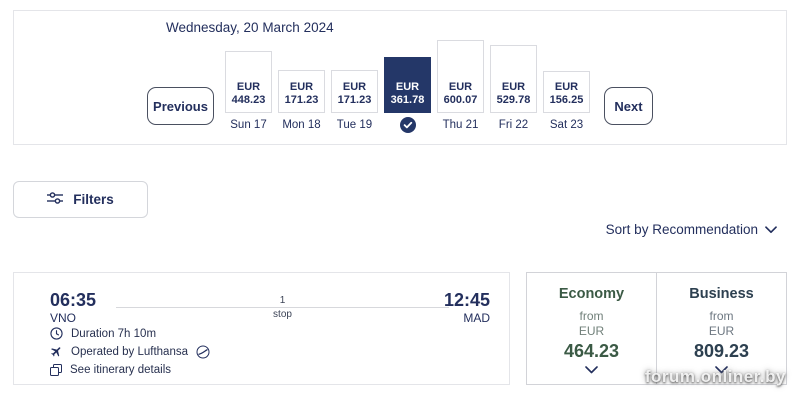 Image resolution: width=800 pixels, height=400 pixels. What do you see at coordinates (407, 100) in the screenshot?
I see `day-card-price: 361.78` at bounding box center [407, 100].